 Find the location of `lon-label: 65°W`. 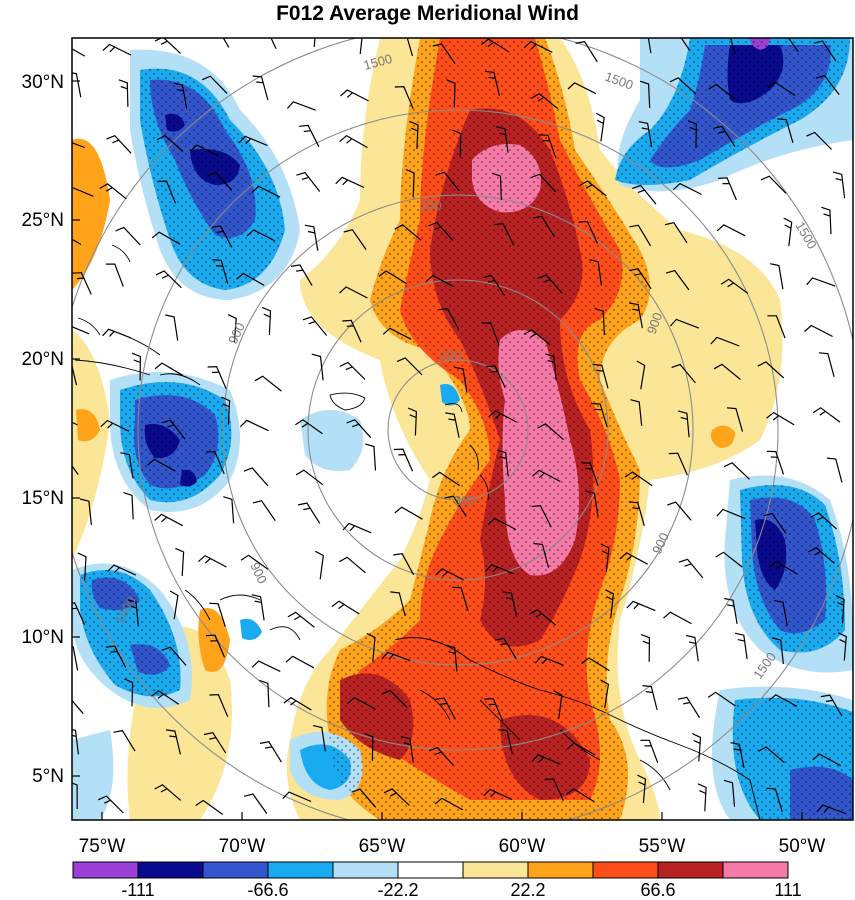

lon-label: 65°W is located at coordinates (382, 846).